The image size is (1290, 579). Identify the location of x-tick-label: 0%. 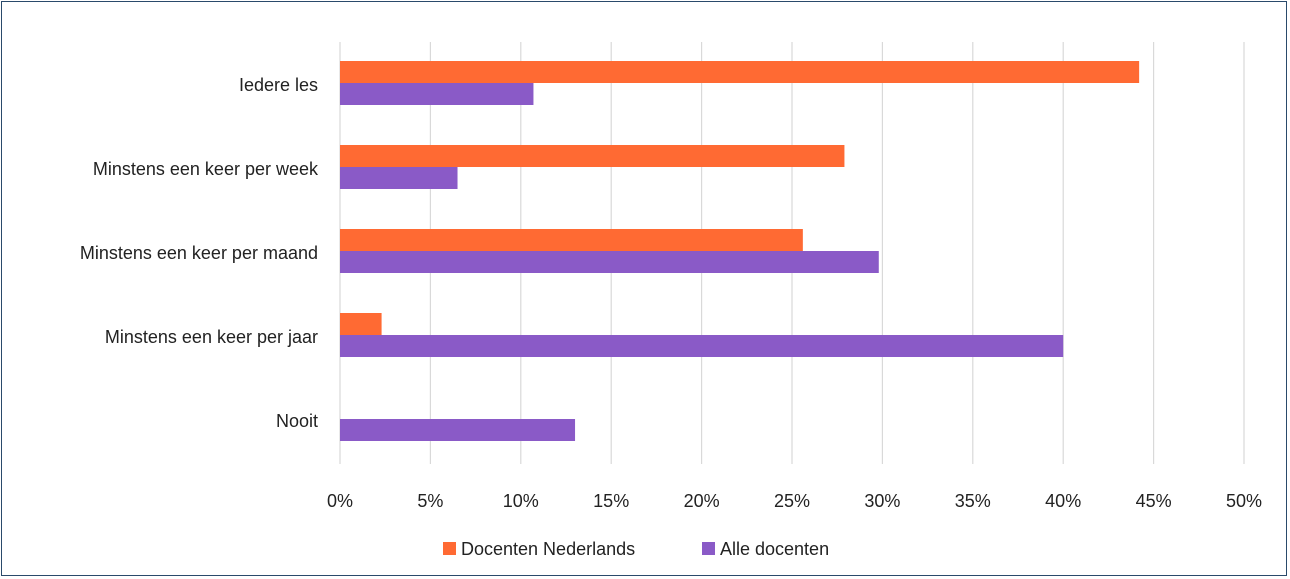
(340, 501).